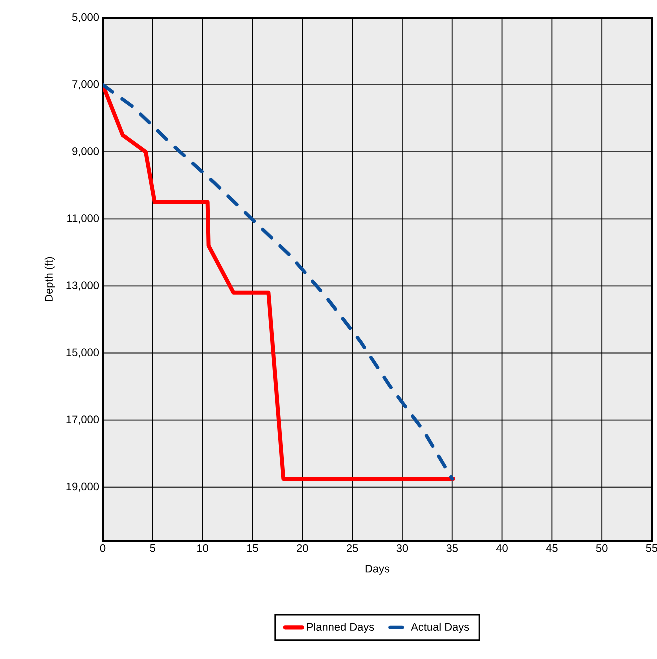  I want to click on x-tick-label: 20, so click(302, 548).